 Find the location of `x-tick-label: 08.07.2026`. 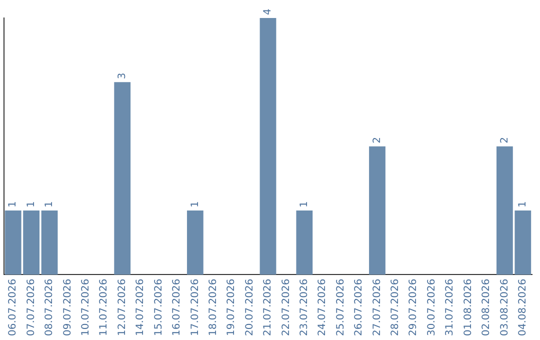

x-tick-label: 08.07.2026 is located at coordinates (50, 307).